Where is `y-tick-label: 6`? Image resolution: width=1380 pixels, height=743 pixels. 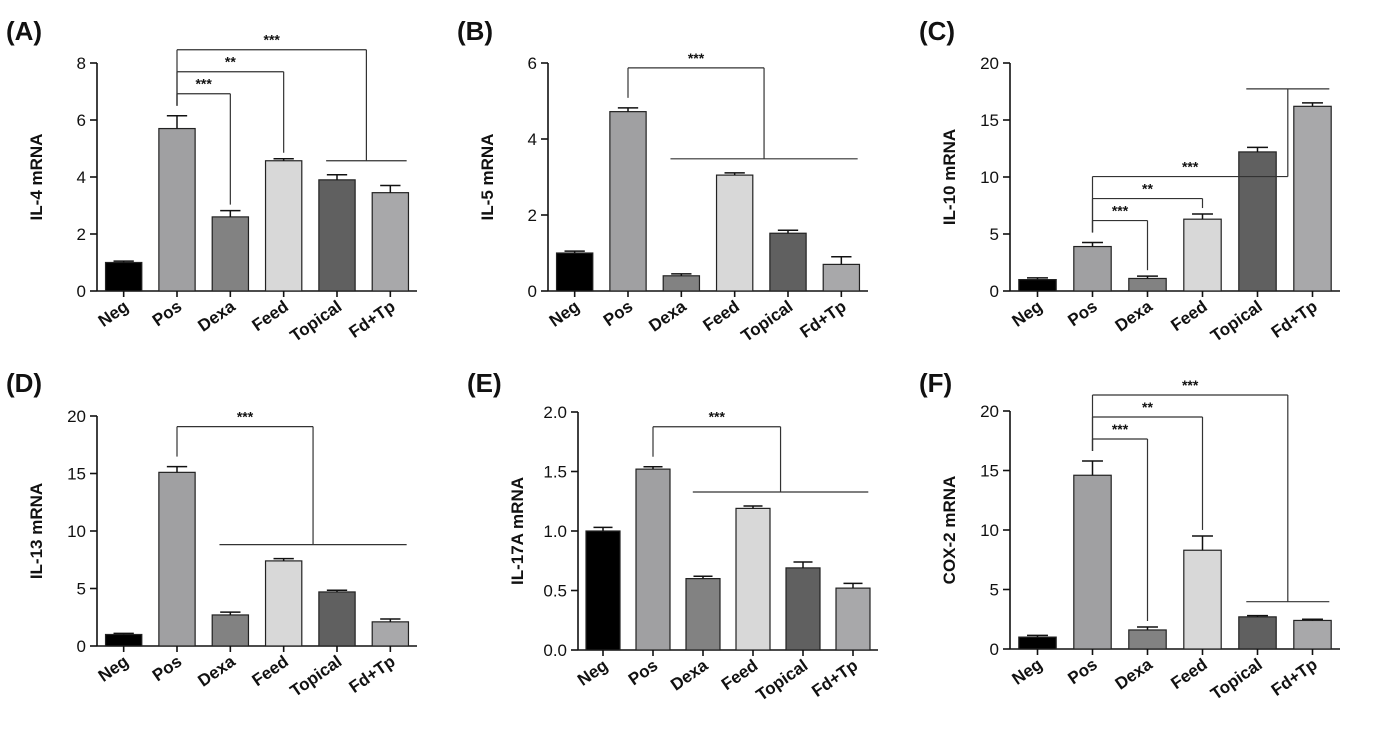 y-tick-label: 6 is located at coordinates (81, 120).